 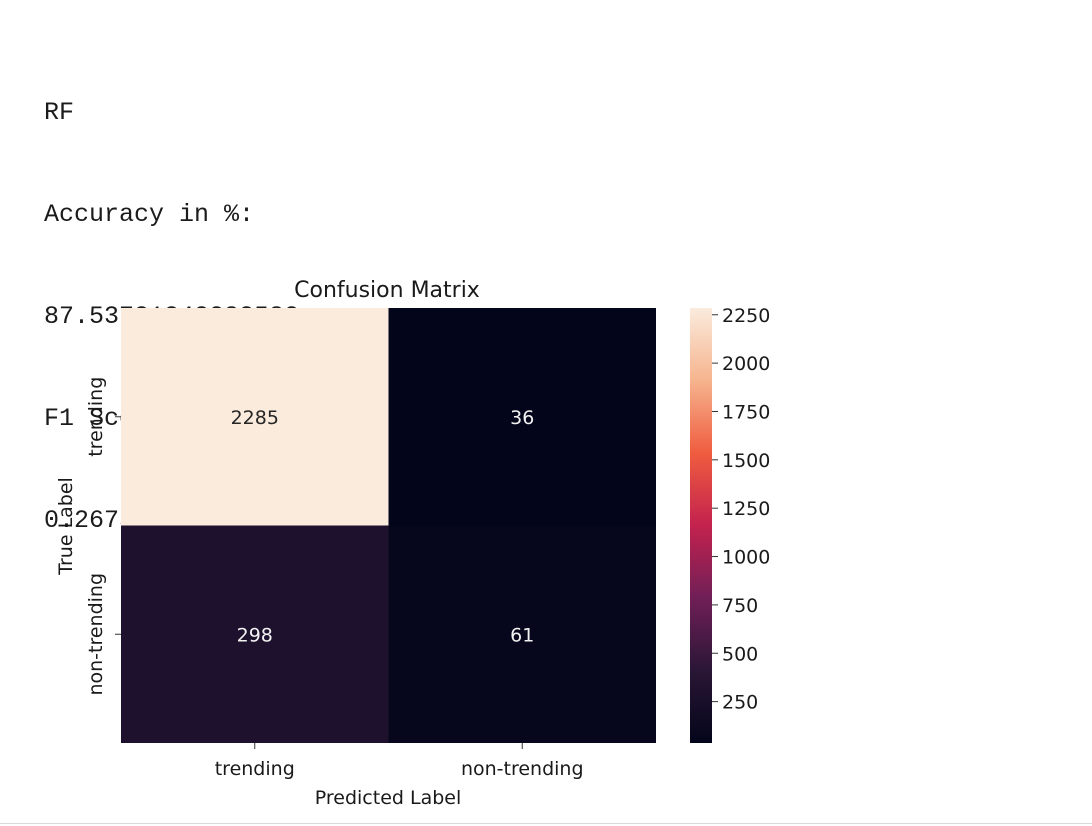 I want to click on x-tick-label: trending, so click(x=255, y=769).